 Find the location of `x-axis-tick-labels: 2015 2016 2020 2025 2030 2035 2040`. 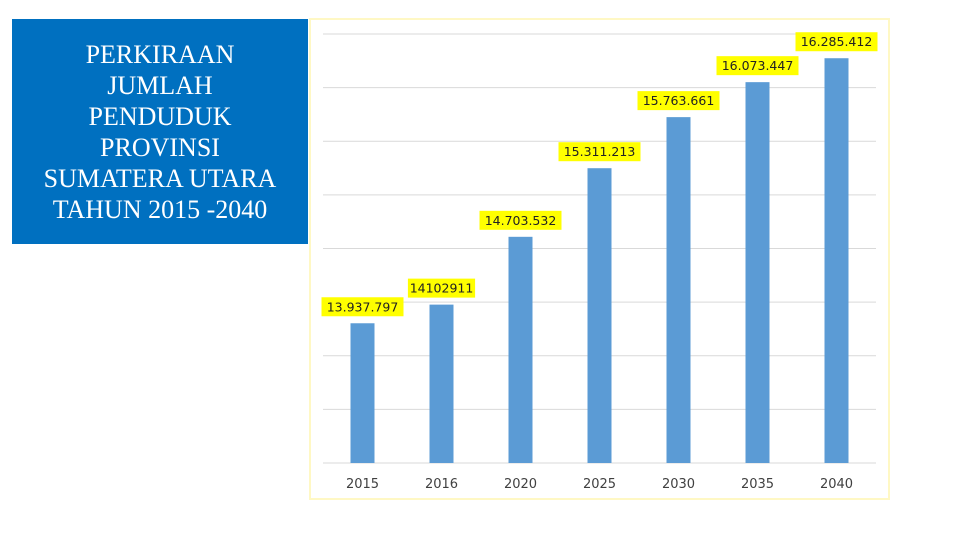

x-axis-tick-labels: 2015 2016 2020 2025 2030 2035 2040 is located at coordinates (599, 484).